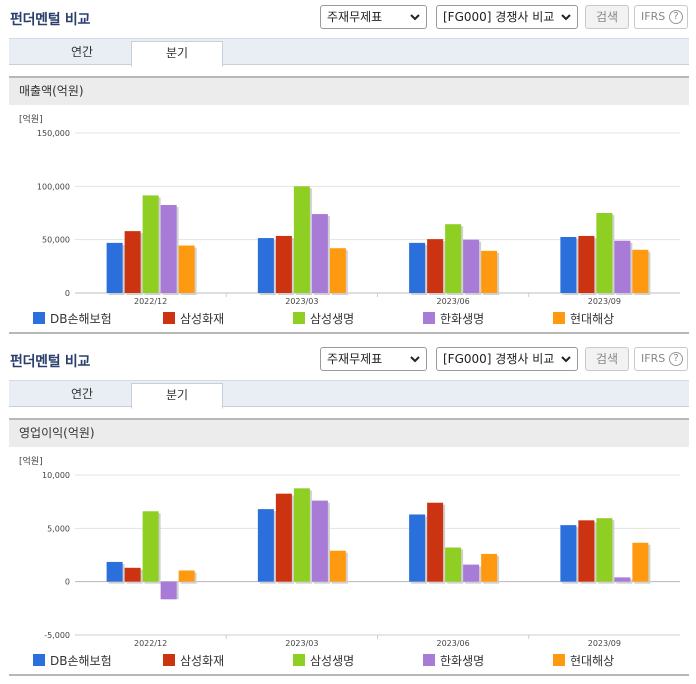 This screenshot has height=684, width=696. What do you see at coordinates (53, 186) in the screenshot?
I see `y-tick-label: 100,000` at bounding box center [53, 186].